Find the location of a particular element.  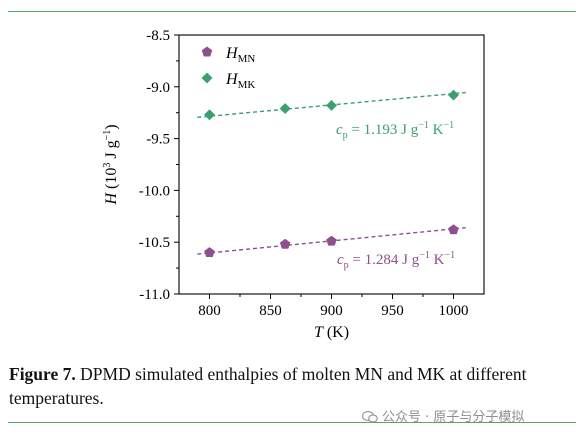

x-tick-label: 850 is located at coordinates (270, 311).